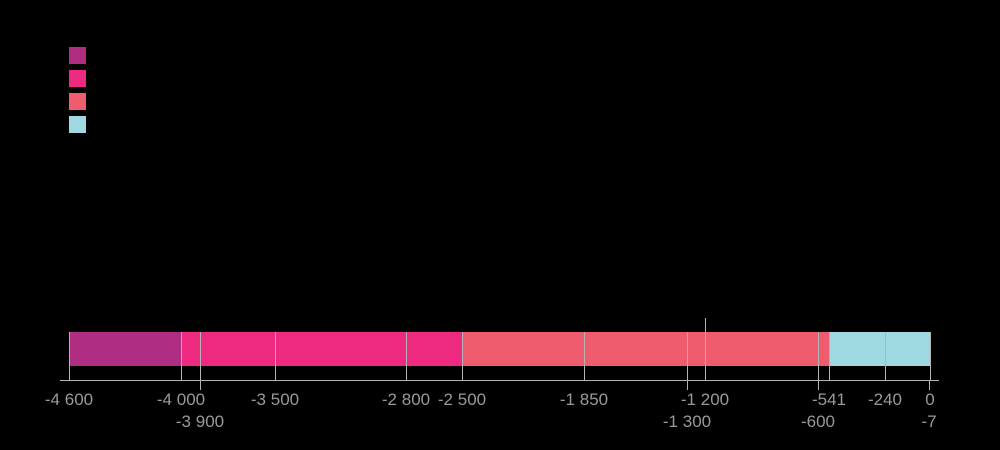 The height and width of the screenshot is (450, 1000). I want to click on x-axis-tick-label: -3 500, so click(275, 399).